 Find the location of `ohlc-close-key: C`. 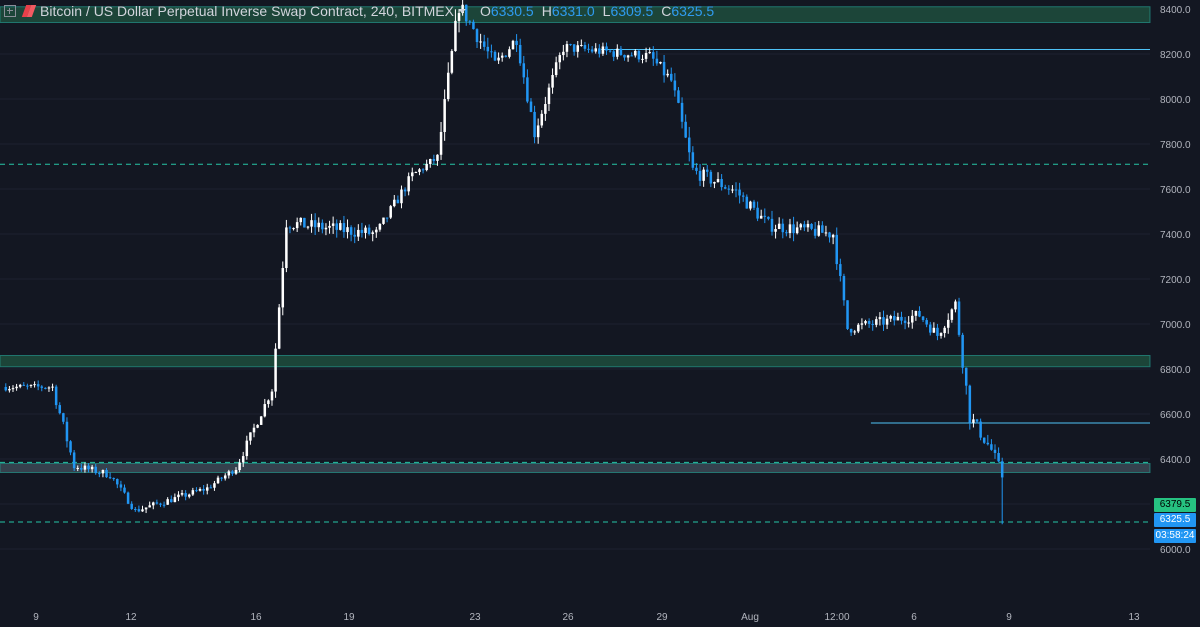

ohlc-close-key: C is located at coordinates (666, 11).